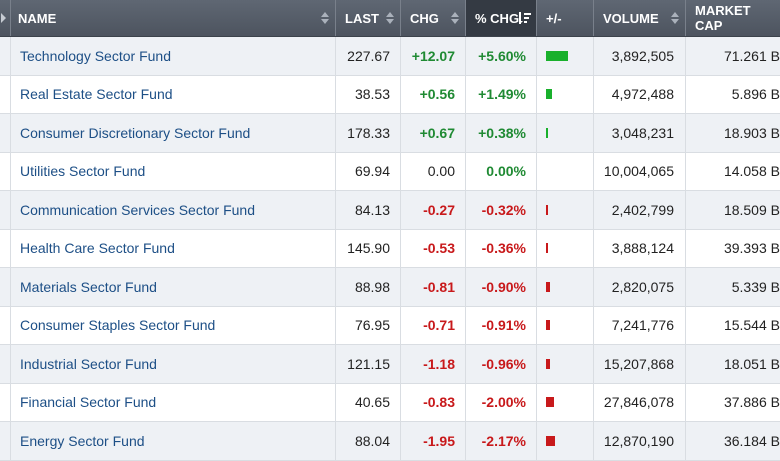 The image size is (780, 461). Describe the element at coordinates (640, 94) in the screenshot. I see `volume-cell: 4,972,488` at that location.